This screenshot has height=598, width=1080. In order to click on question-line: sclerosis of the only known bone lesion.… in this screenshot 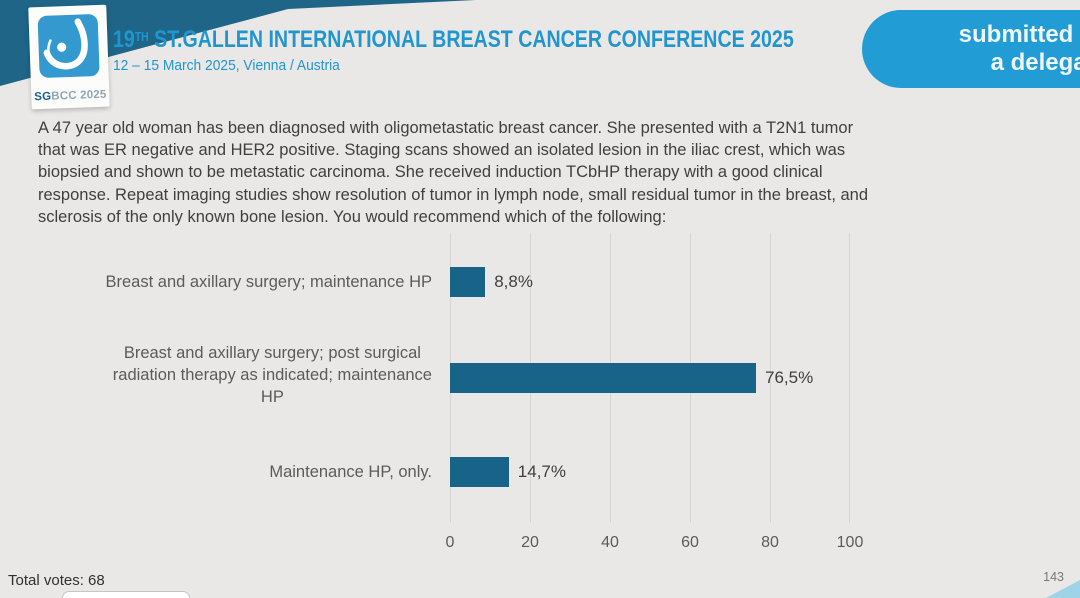, I will do `click(352, 216)`.